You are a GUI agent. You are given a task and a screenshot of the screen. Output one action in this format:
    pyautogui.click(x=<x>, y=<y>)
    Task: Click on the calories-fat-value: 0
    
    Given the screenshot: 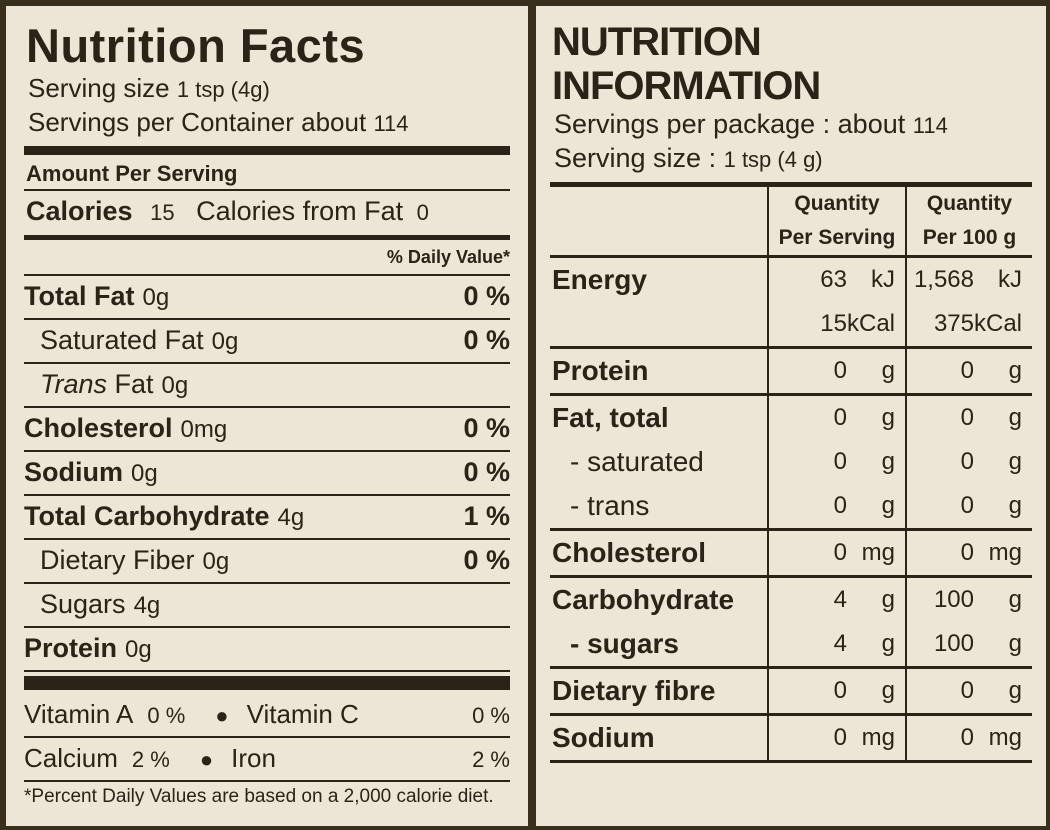 What is the action you would take?
    pyautogui.click(x=422, y=212)
    